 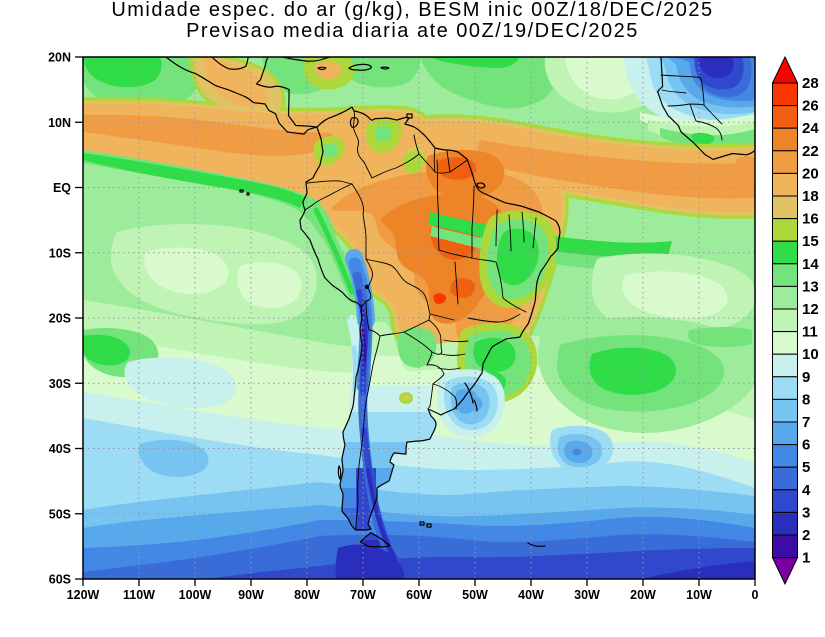 I want to click on state-borders, so click(x=483, y=264).